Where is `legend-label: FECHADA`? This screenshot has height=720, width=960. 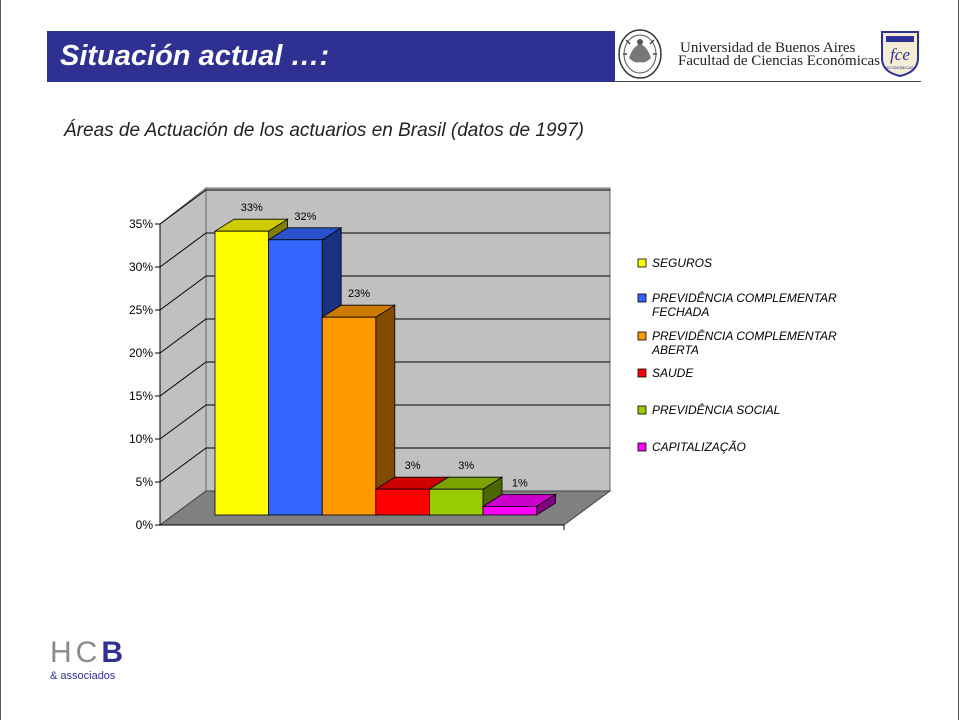
legend-label: FECHADA is located at coordinates (680, 312).